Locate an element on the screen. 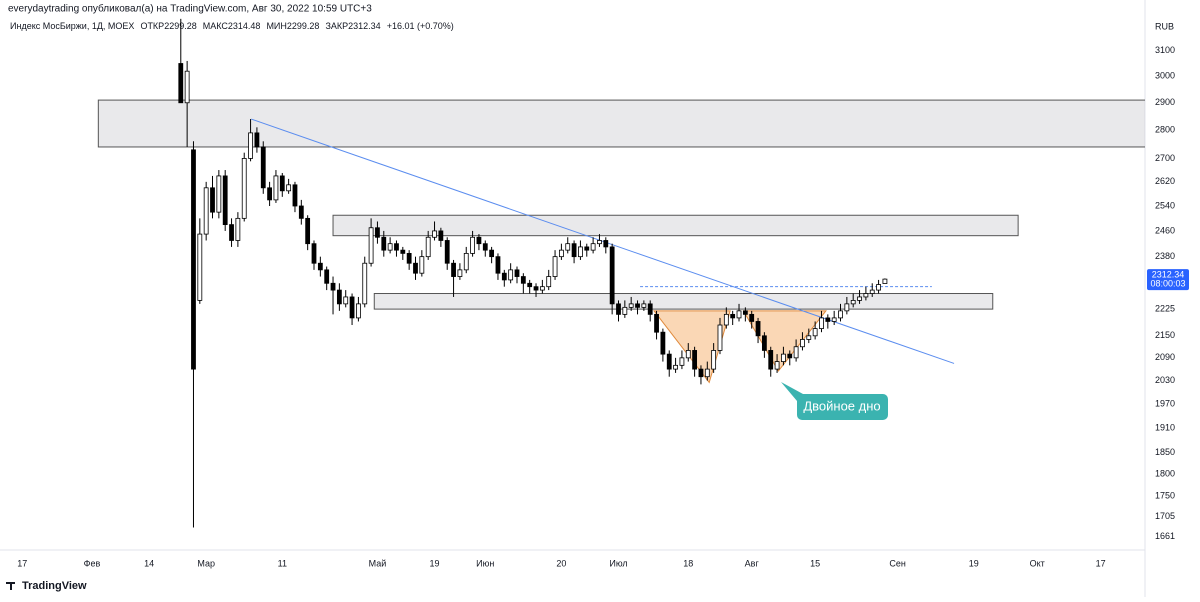 The image size is (1200, 602). y-tick-label: 2900 is located at coordinates (1165, 102).